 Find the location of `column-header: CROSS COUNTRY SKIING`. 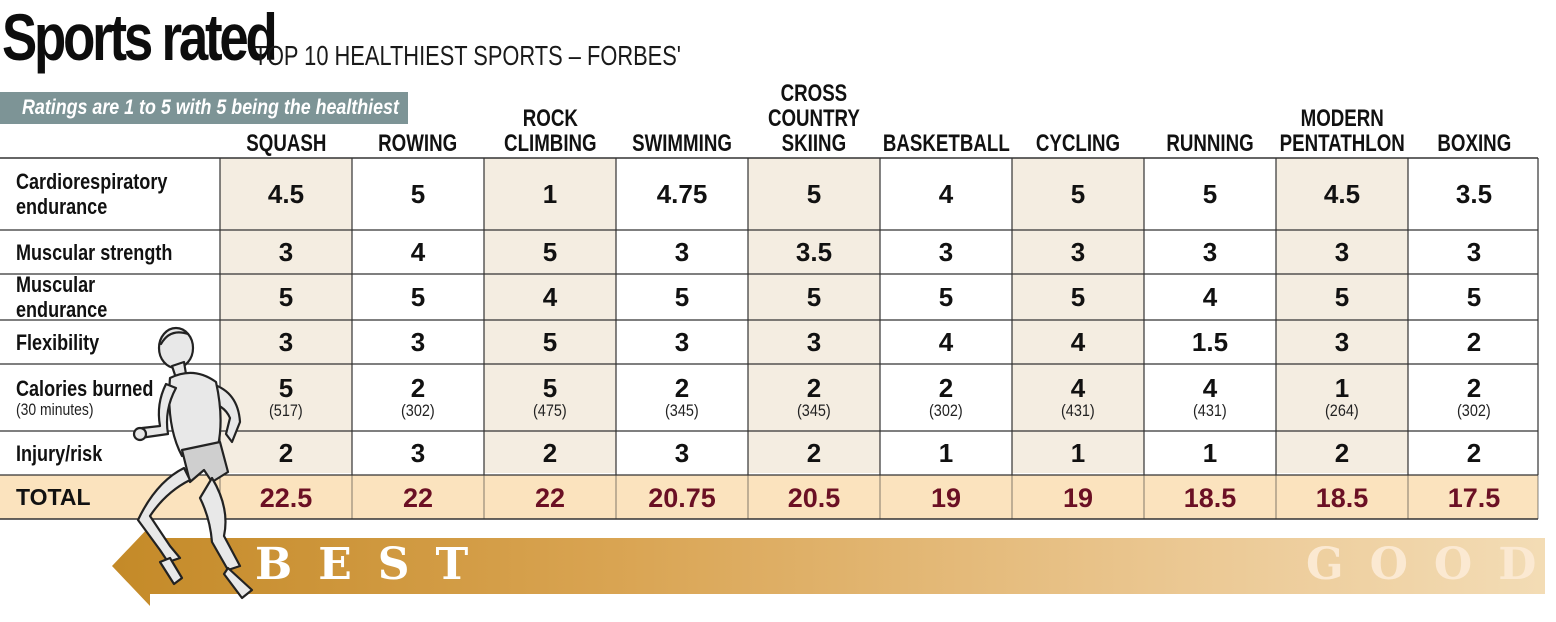

column-header: CROSS COUNTRY SKIING is located at coordinates (814, 113).